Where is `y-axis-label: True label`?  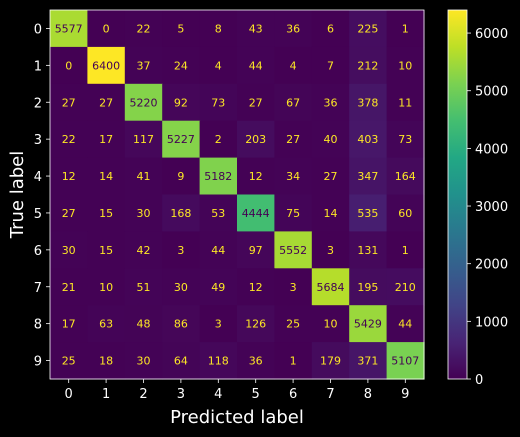 y-axis-label: True label is located at coordinates (17, 195).